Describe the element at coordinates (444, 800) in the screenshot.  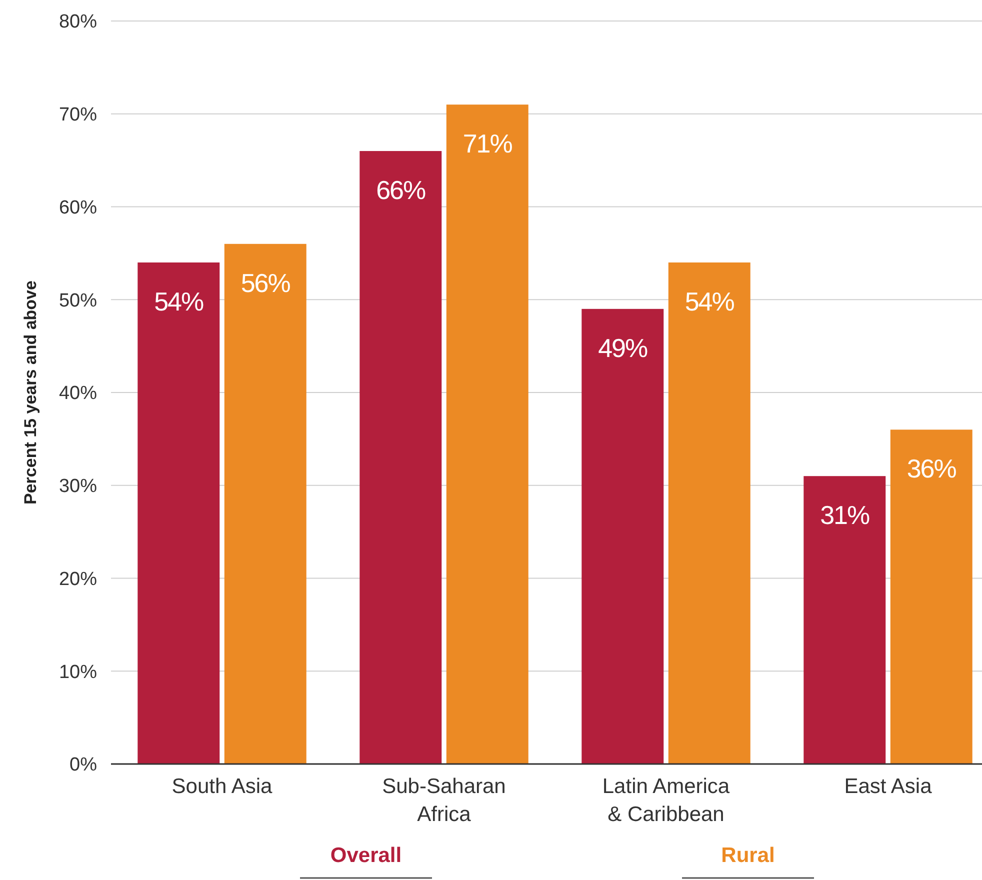
I see `x-tick-label: Sub-Saharan Africa` at that location.